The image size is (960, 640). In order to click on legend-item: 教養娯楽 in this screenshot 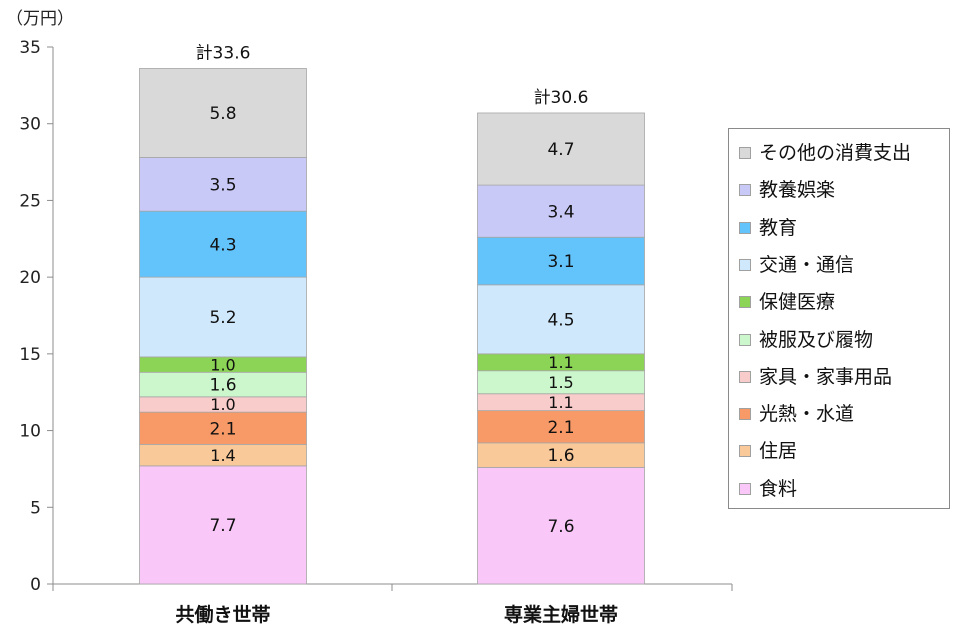, I will do `click(787, 190)`.